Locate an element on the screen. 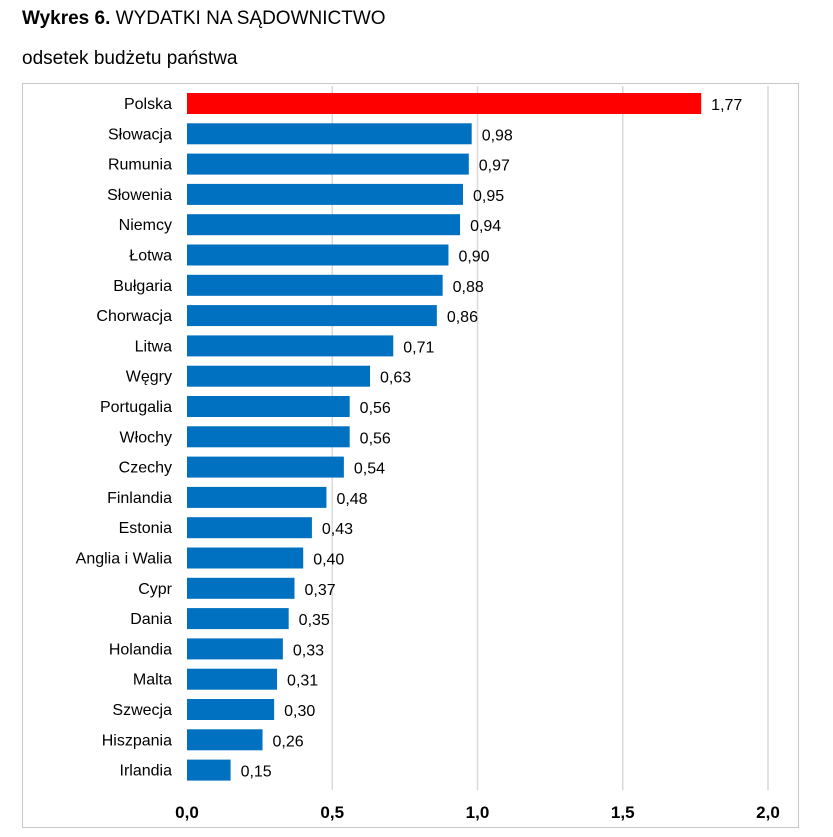 The height and width of the screenshot is (837, 833). x-tick-label: 0,0 is located at coordinates (187, 812).